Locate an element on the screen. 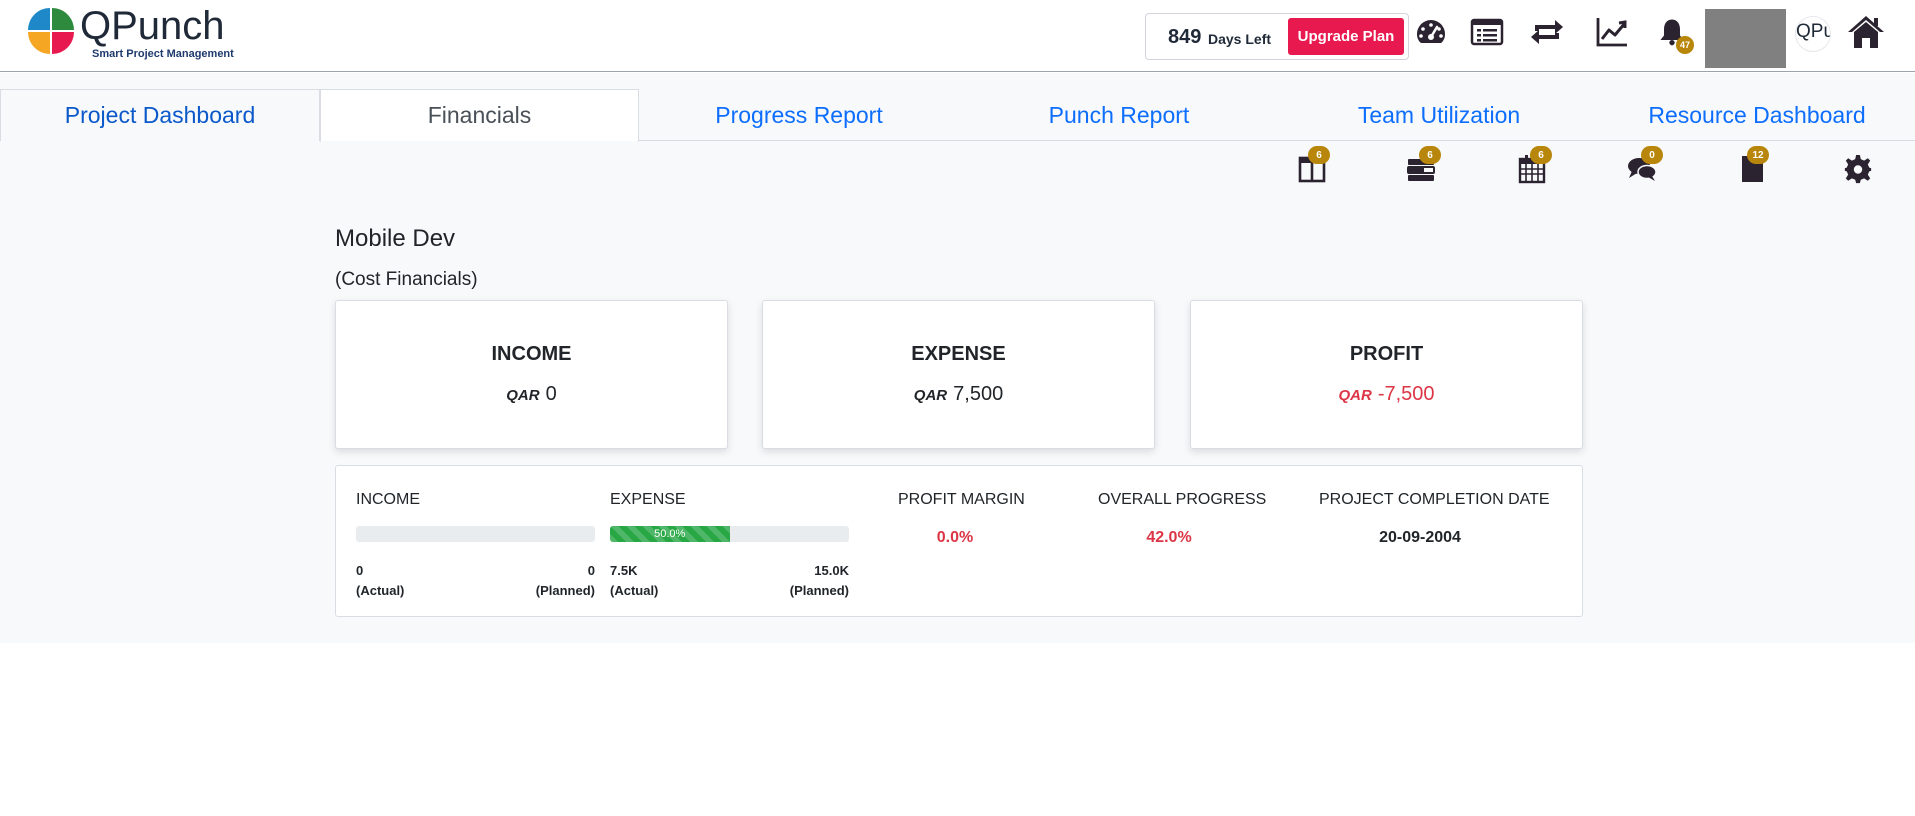 The height and width of the screenshot is (816, 1915). completion-date-label: PROJECT COMPLETION DATE is located at coordinates (1434, 499).